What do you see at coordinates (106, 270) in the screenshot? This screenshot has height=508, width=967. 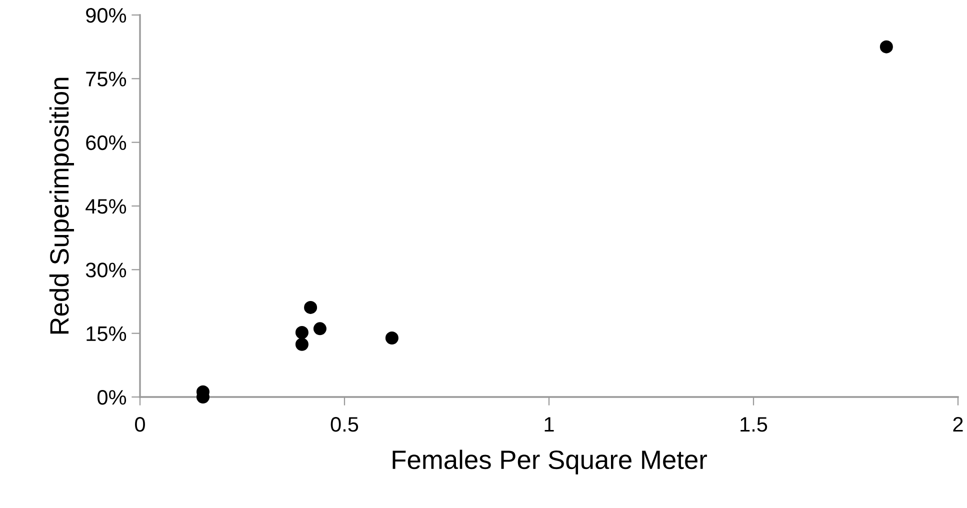 I see `y-tick-label: 30%` at bounding box center [106, 270].